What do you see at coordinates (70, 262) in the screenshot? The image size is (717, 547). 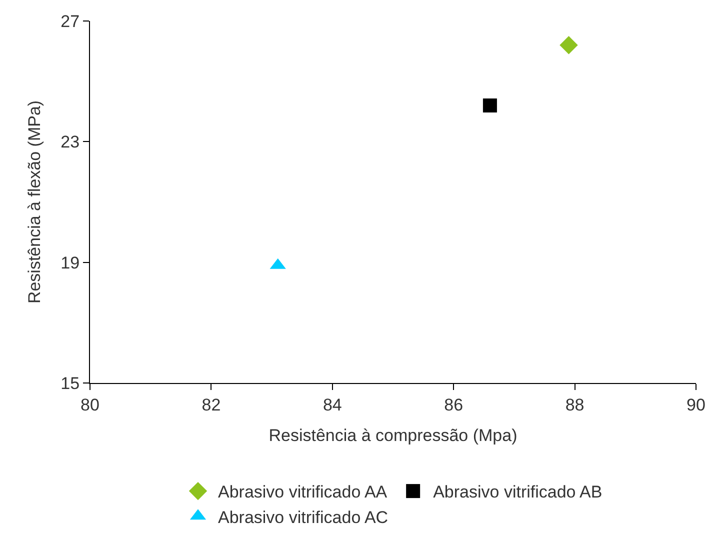 I see `y-tick-label: 19` at bounding box center [70, 262].